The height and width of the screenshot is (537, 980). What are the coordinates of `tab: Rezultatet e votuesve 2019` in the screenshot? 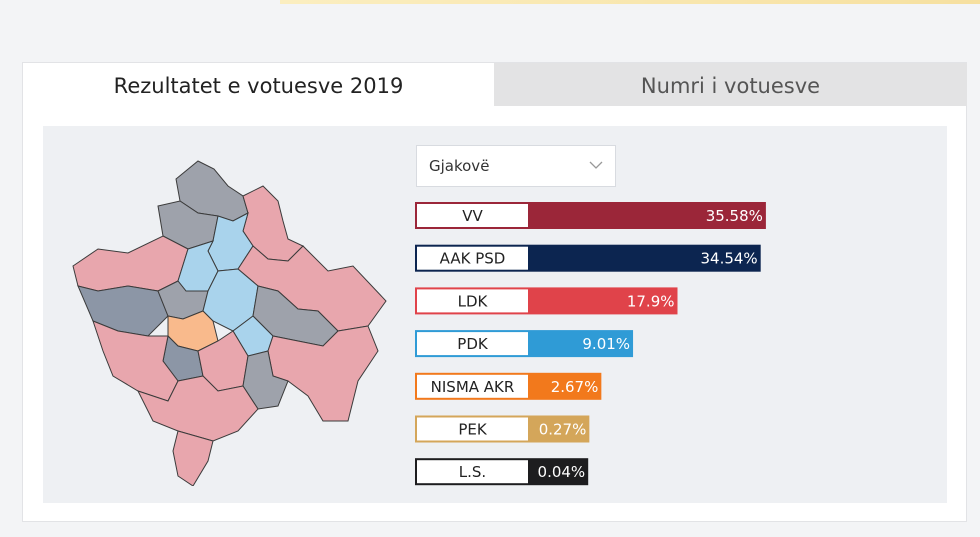 It's located at (258, 84).